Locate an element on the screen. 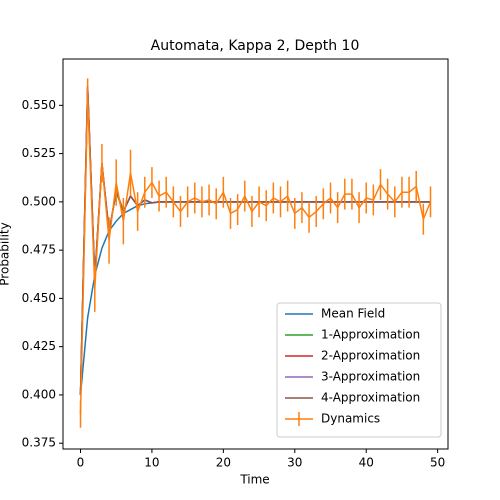 The image size is (500, 500). legend-box is located at coordinates (359, 370).